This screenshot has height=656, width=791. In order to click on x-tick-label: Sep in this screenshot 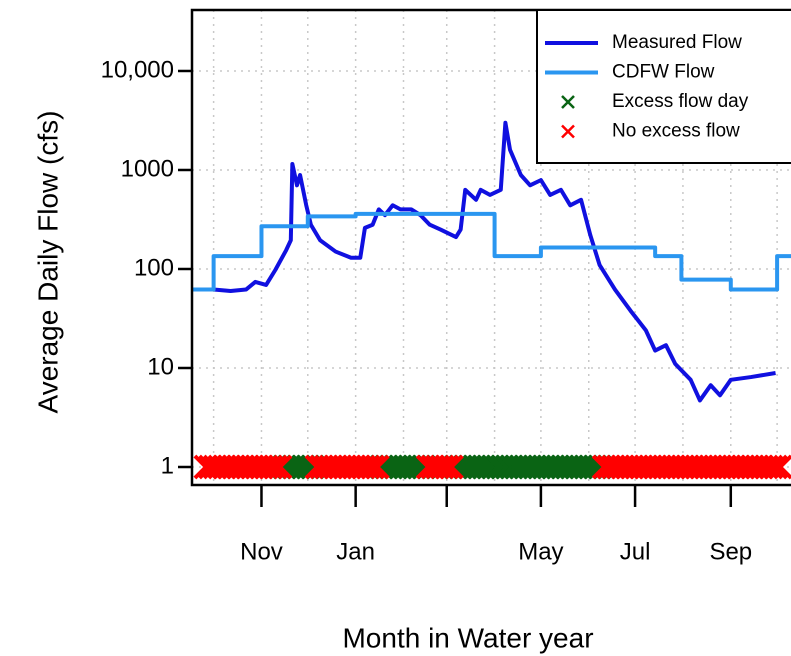, I will do `click(730, 551)`.